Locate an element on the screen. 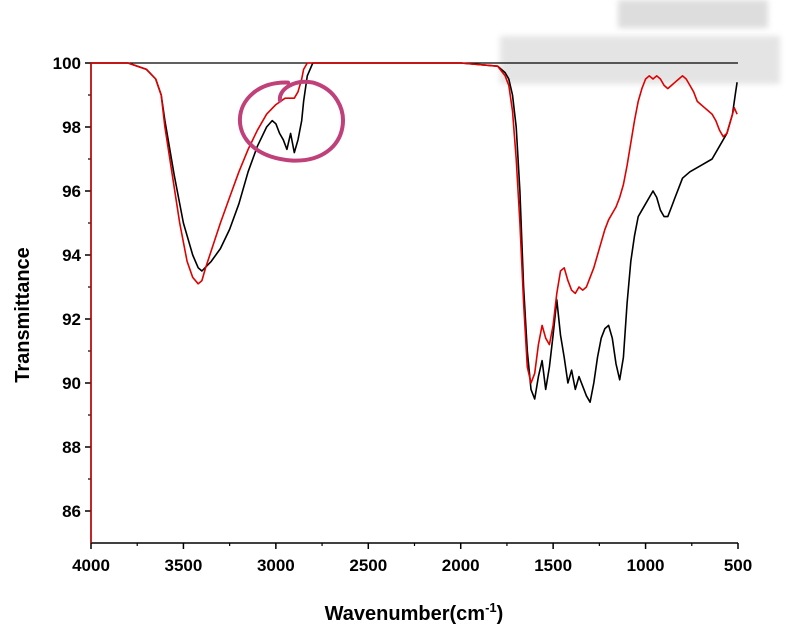 The image size is (800, 637). y-axis-ticks: 86 88 90 92 94 96 98 100 is located at coordinates (72, 287).